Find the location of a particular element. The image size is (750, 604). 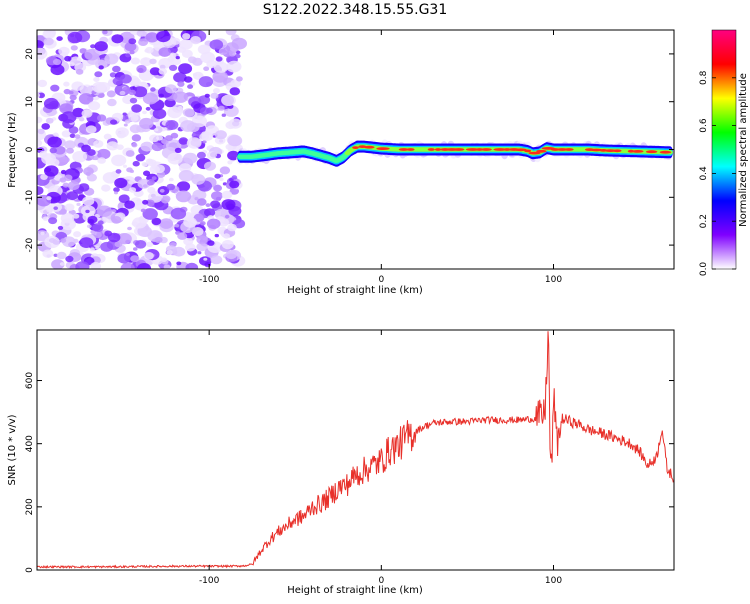

colorbar-tick-label: 0.8 is located at coordinates (704, 77).